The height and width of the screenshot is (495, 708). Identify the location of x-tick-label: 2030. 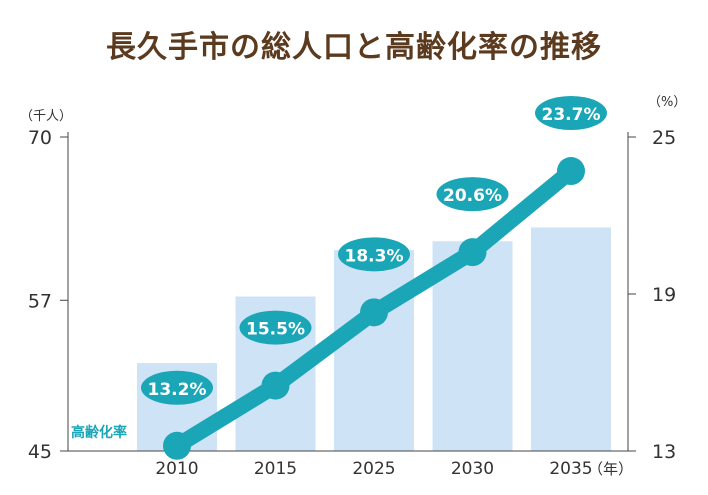
(472, 469).